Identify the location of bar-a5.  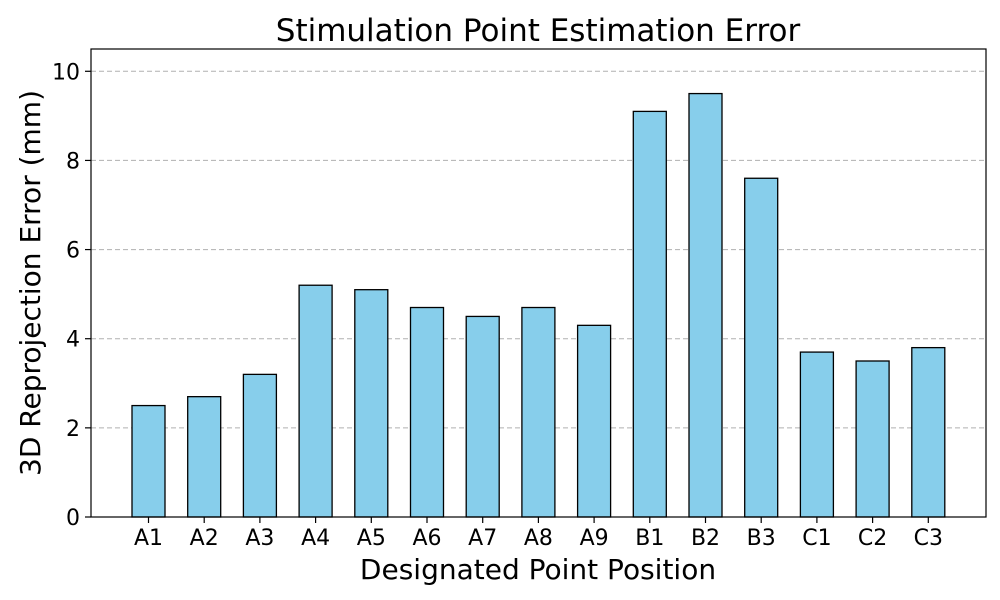
(371, 403).